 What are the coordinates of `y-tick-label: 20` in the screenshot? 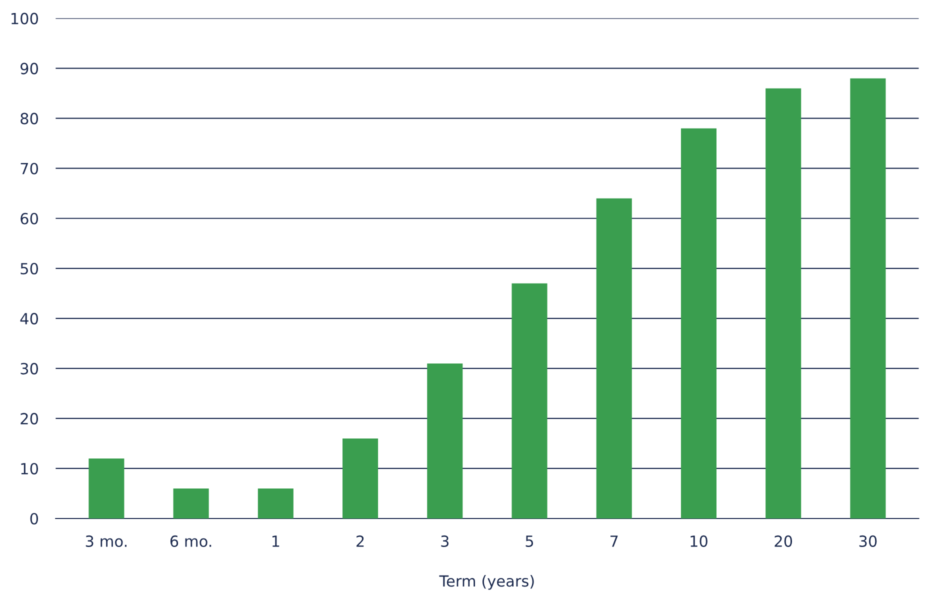 It's located at (29, 418).